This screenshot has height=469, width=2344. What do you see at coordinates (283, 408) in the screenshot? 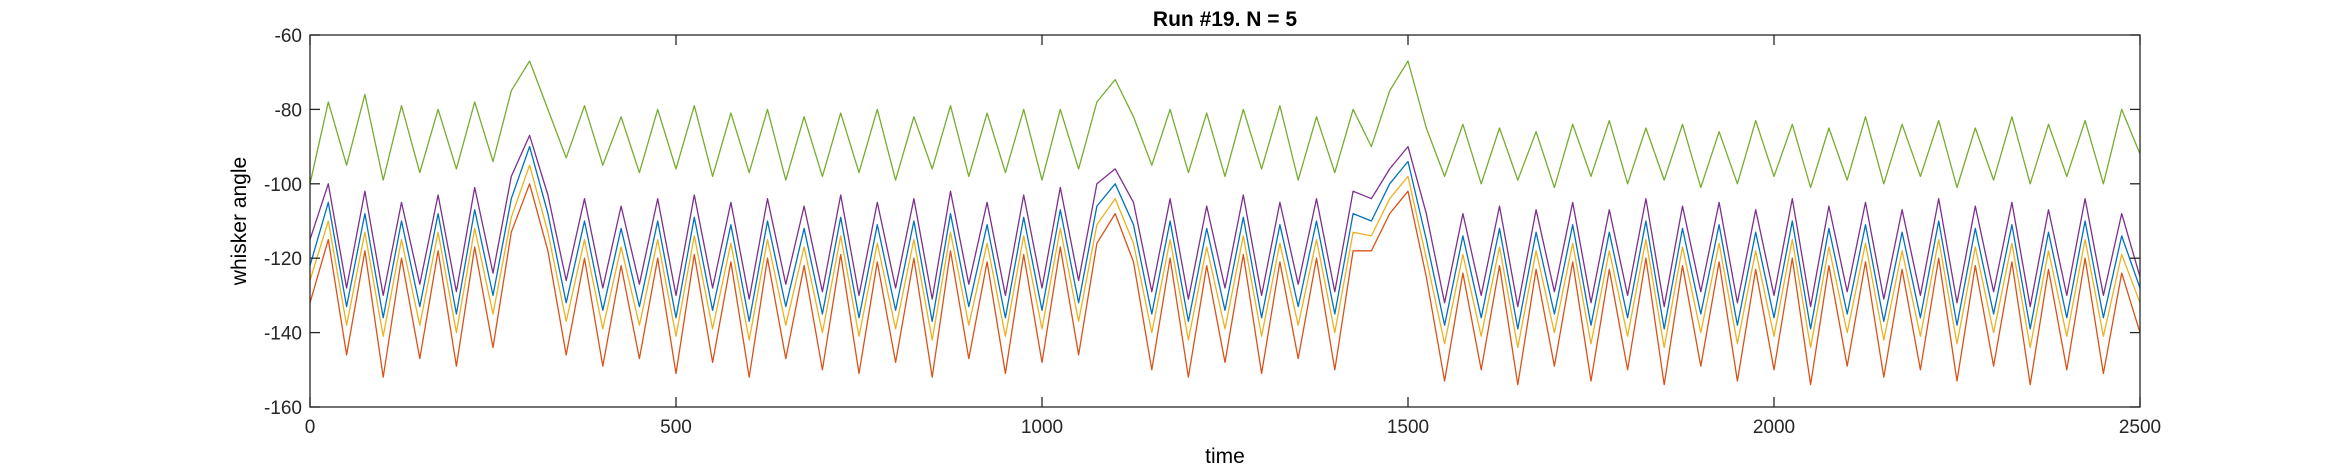
I see `y-tick-label: -160` at bounding box center [283, 408].